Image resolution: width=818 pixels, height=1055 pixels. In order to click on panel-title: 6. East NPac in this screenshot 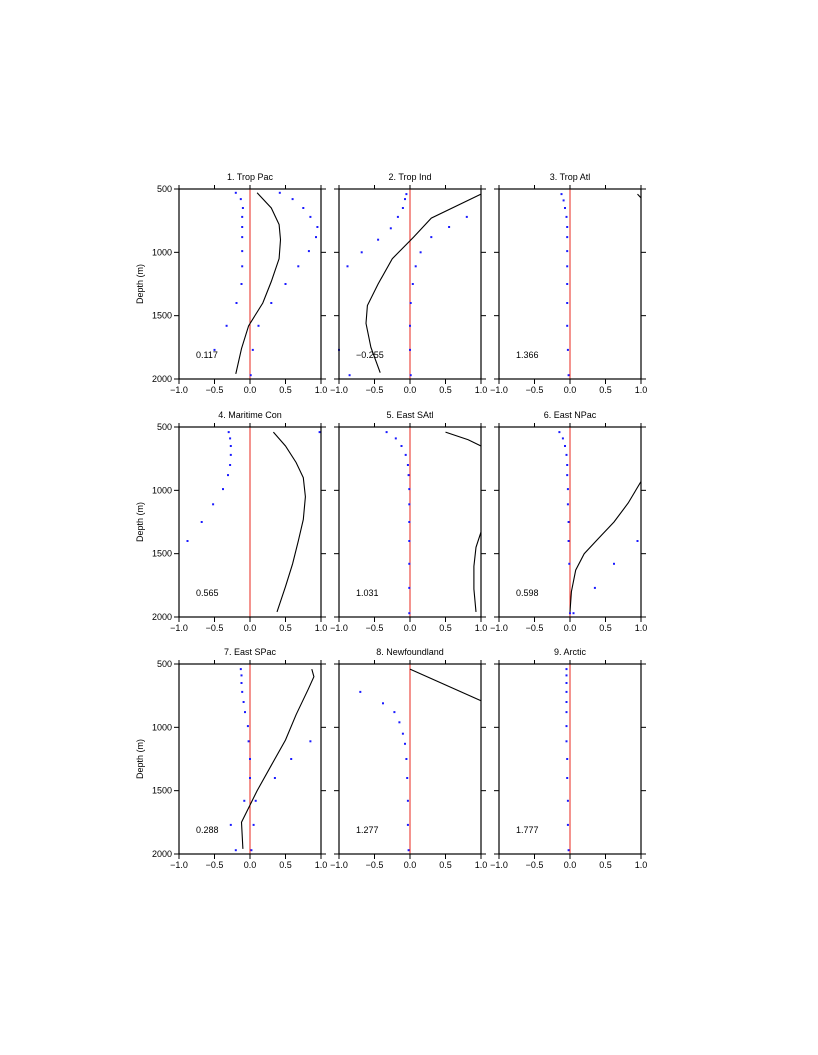, I will do `click(570, 415)`.